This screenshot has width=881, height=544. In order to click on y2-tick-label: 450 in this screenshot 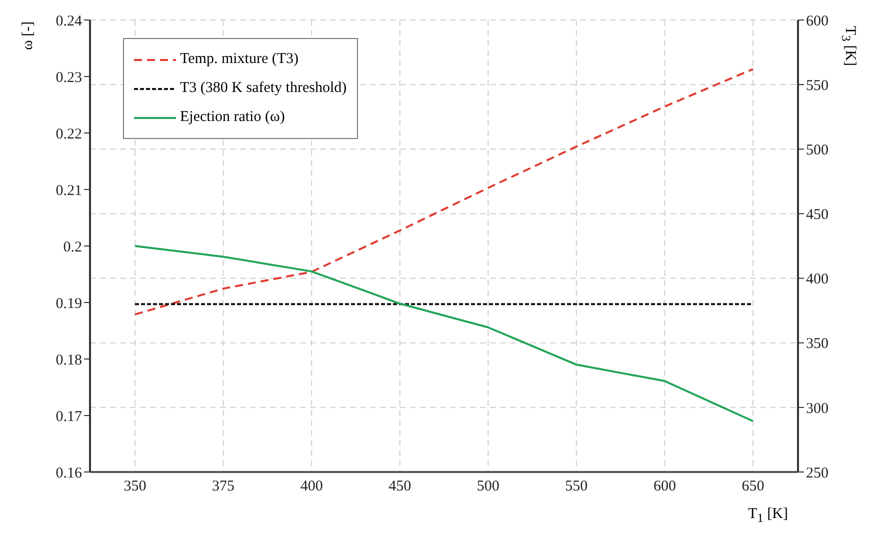, I will do `click(817, 215)`.